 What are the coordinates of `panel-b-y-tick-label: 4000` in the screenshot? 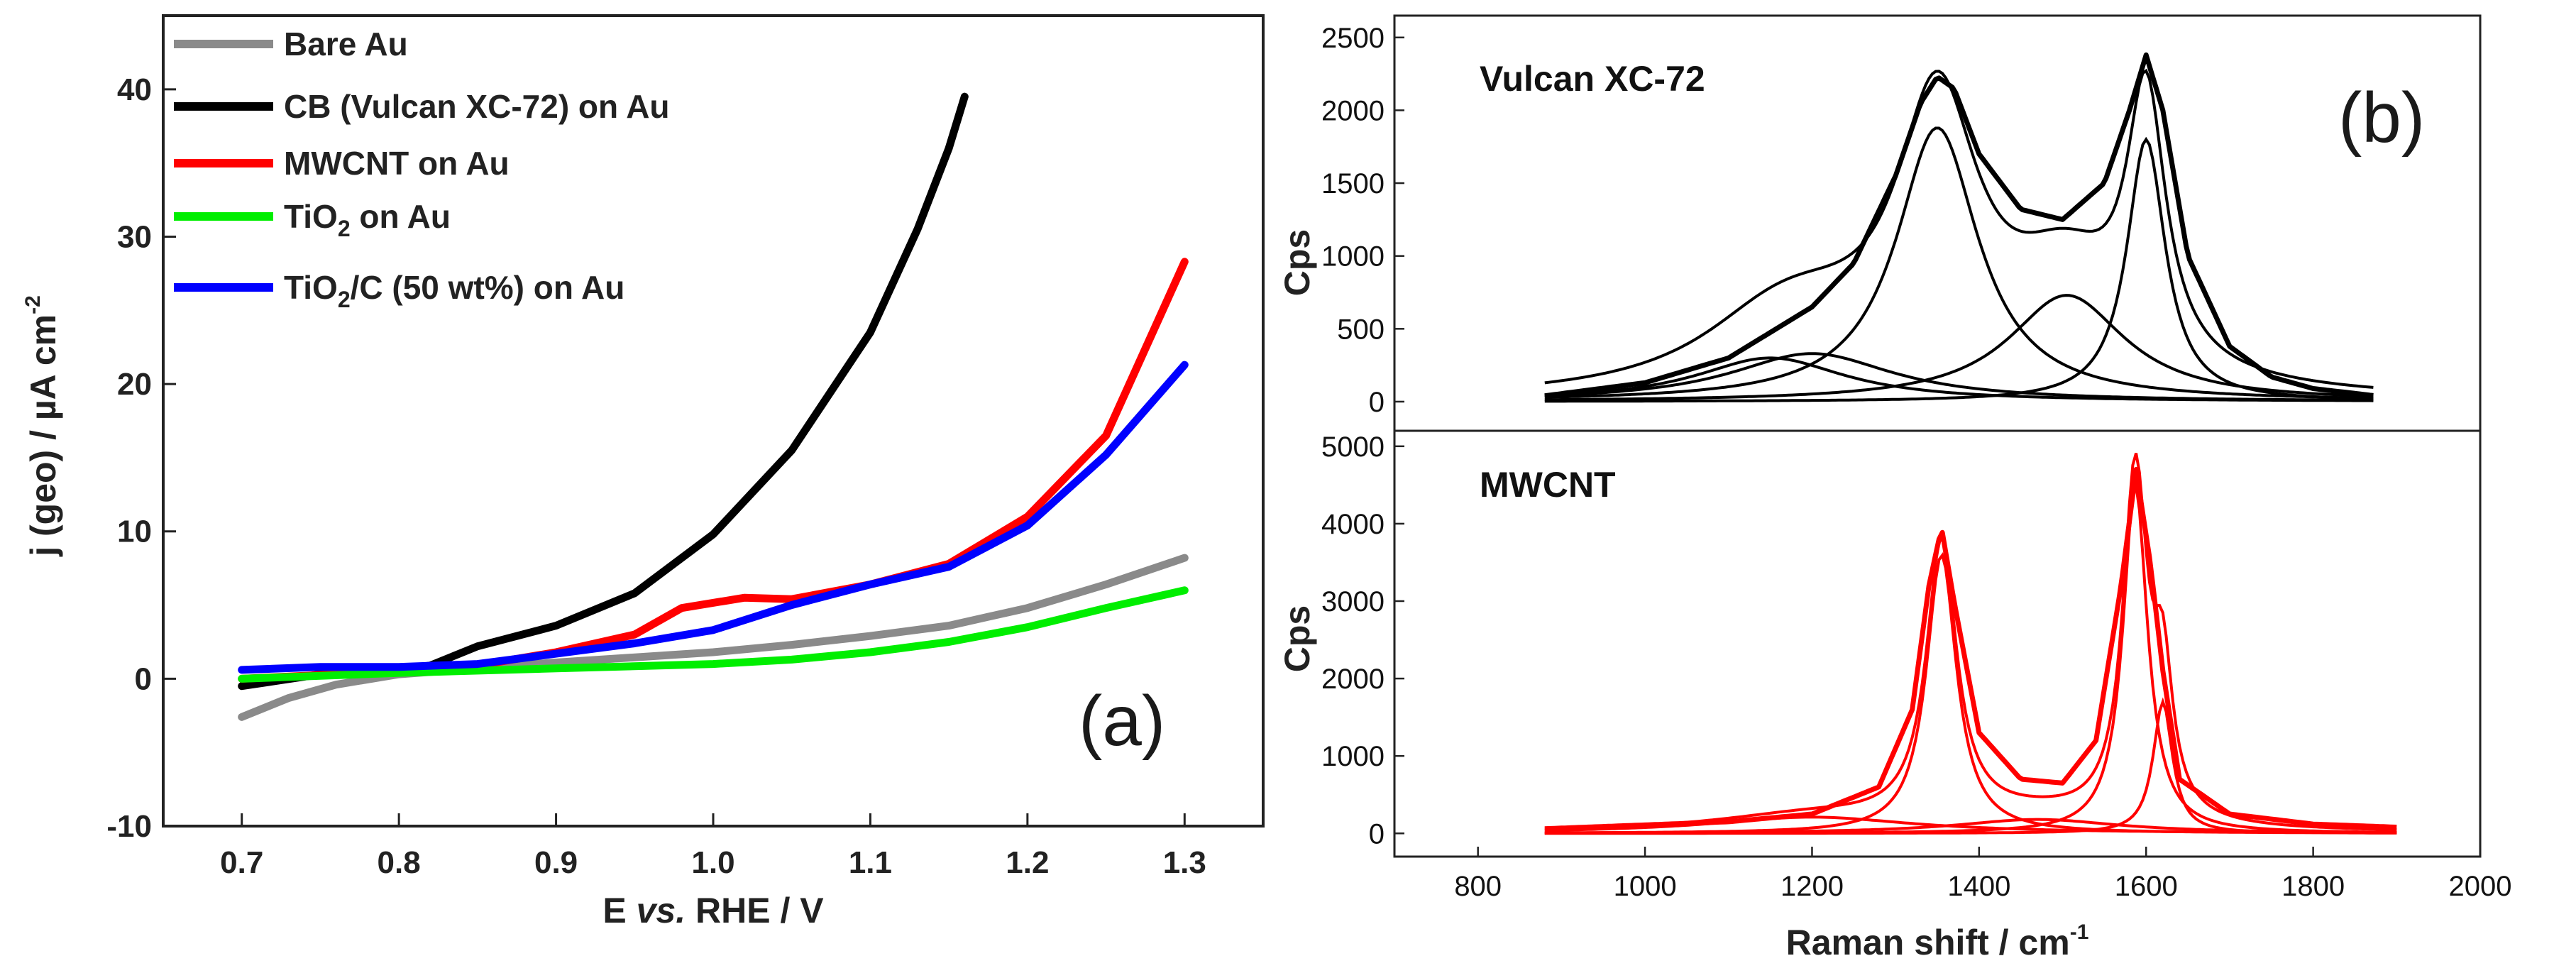 It's located at (1353, 525).